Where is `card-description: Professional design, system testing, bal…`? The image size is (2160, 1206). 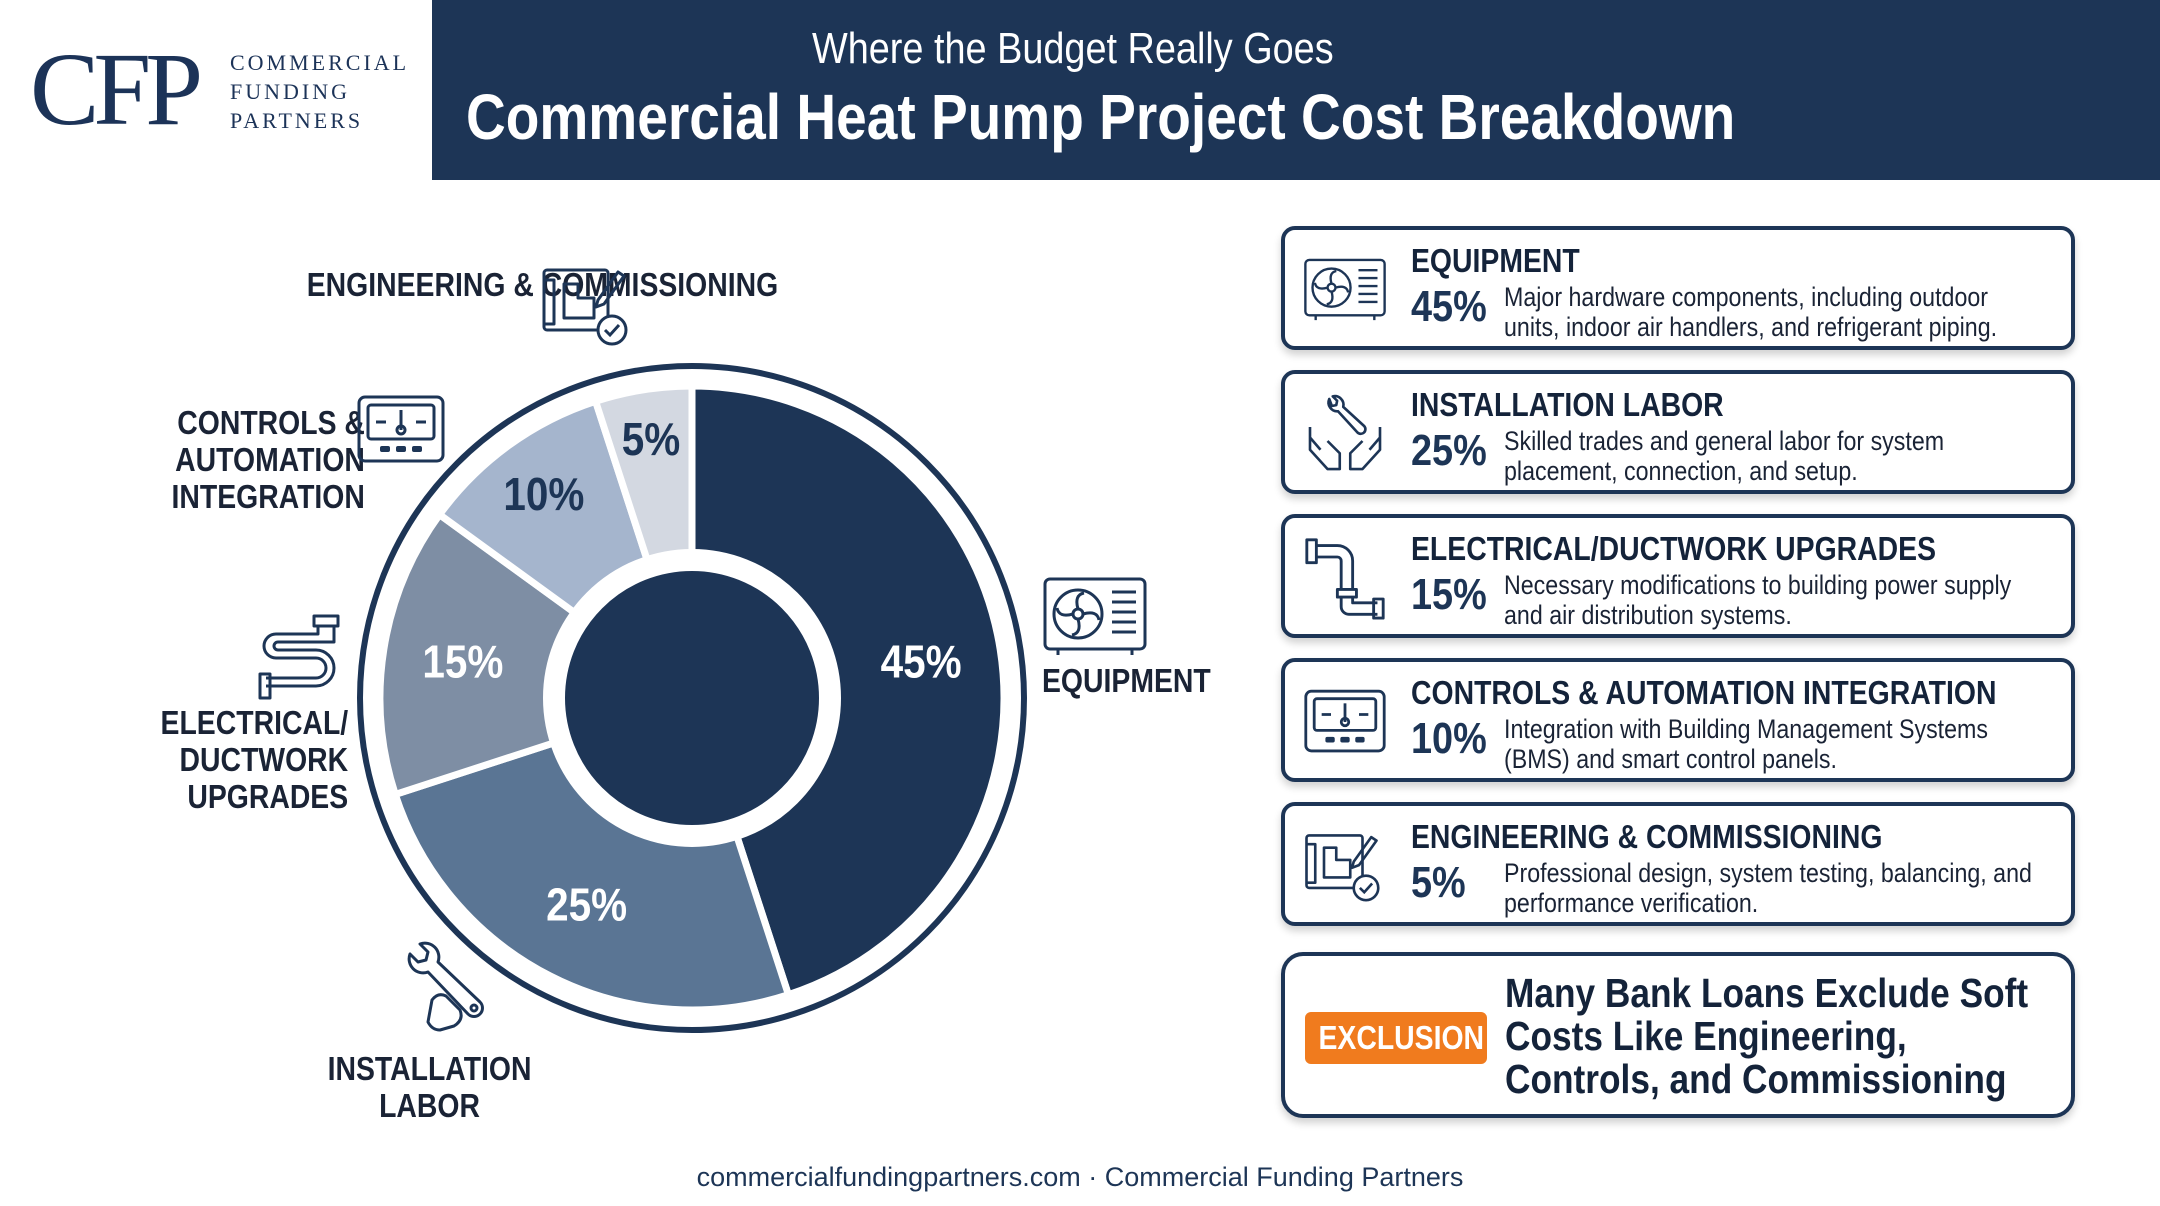 card-description: Professional design, system testing, bal… is located at coordinates (1768, 888).